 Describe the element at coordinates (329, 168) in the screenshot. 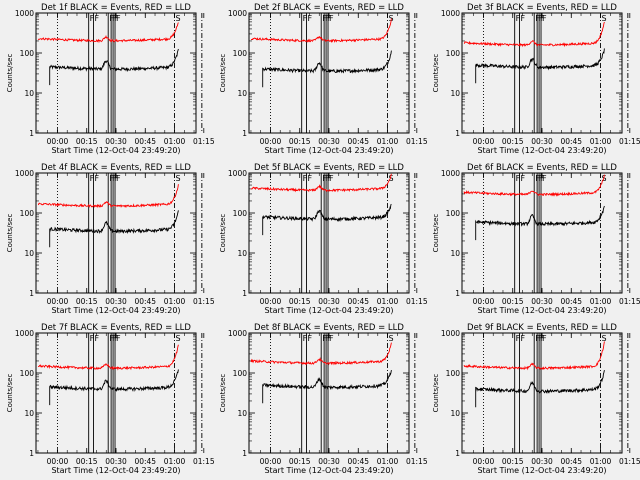

I see `panel-title: Det 5f BLACK = Events, RED = LLD` at that location.